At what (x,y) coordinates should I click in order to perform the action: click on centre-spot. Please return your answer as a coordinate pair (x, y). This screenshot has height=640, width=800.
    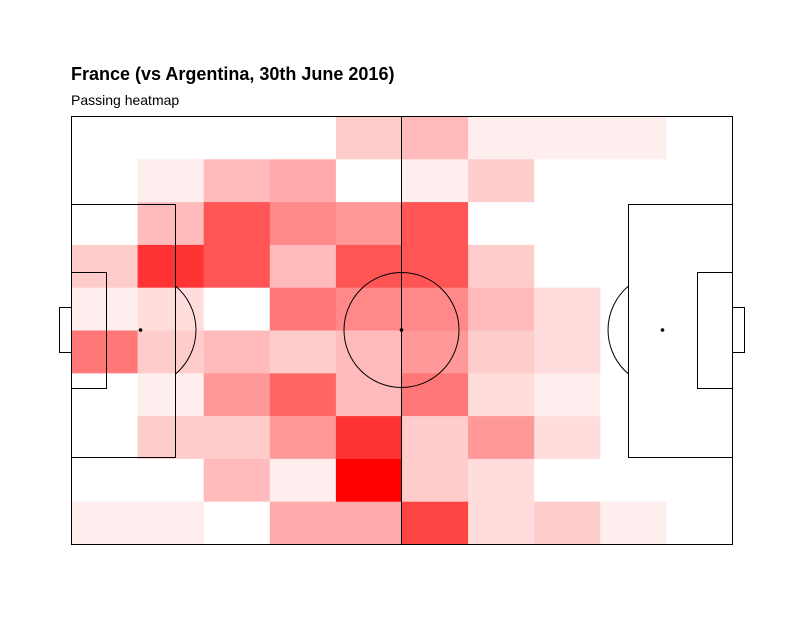
    Looking at the image, I should click on (401, 330).